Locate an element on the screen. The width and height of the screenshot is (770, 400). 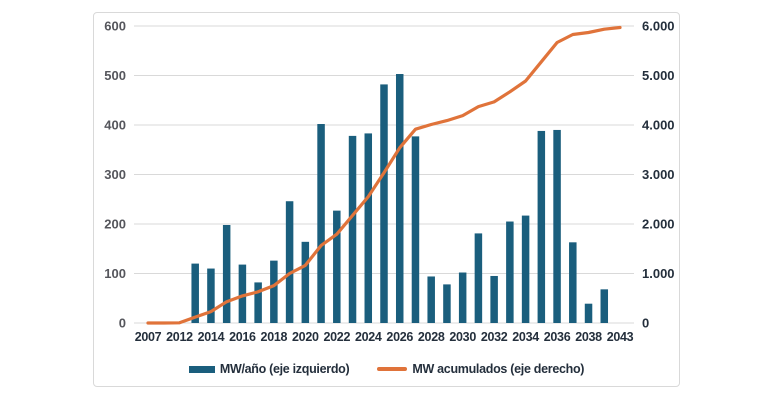
x-axis-tick-label: 2032 is located at coordinates (494, 337).